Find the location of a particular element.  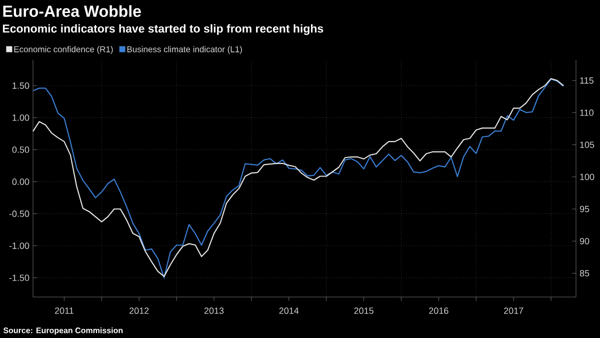

y-tick-label: 1.00 is located at coordinates (21, 117).